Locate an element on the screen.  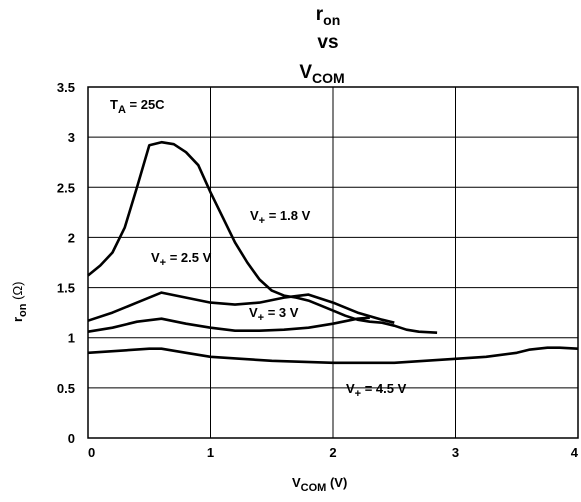
x-tick-label: 0 is located at coordinates (91, 452).